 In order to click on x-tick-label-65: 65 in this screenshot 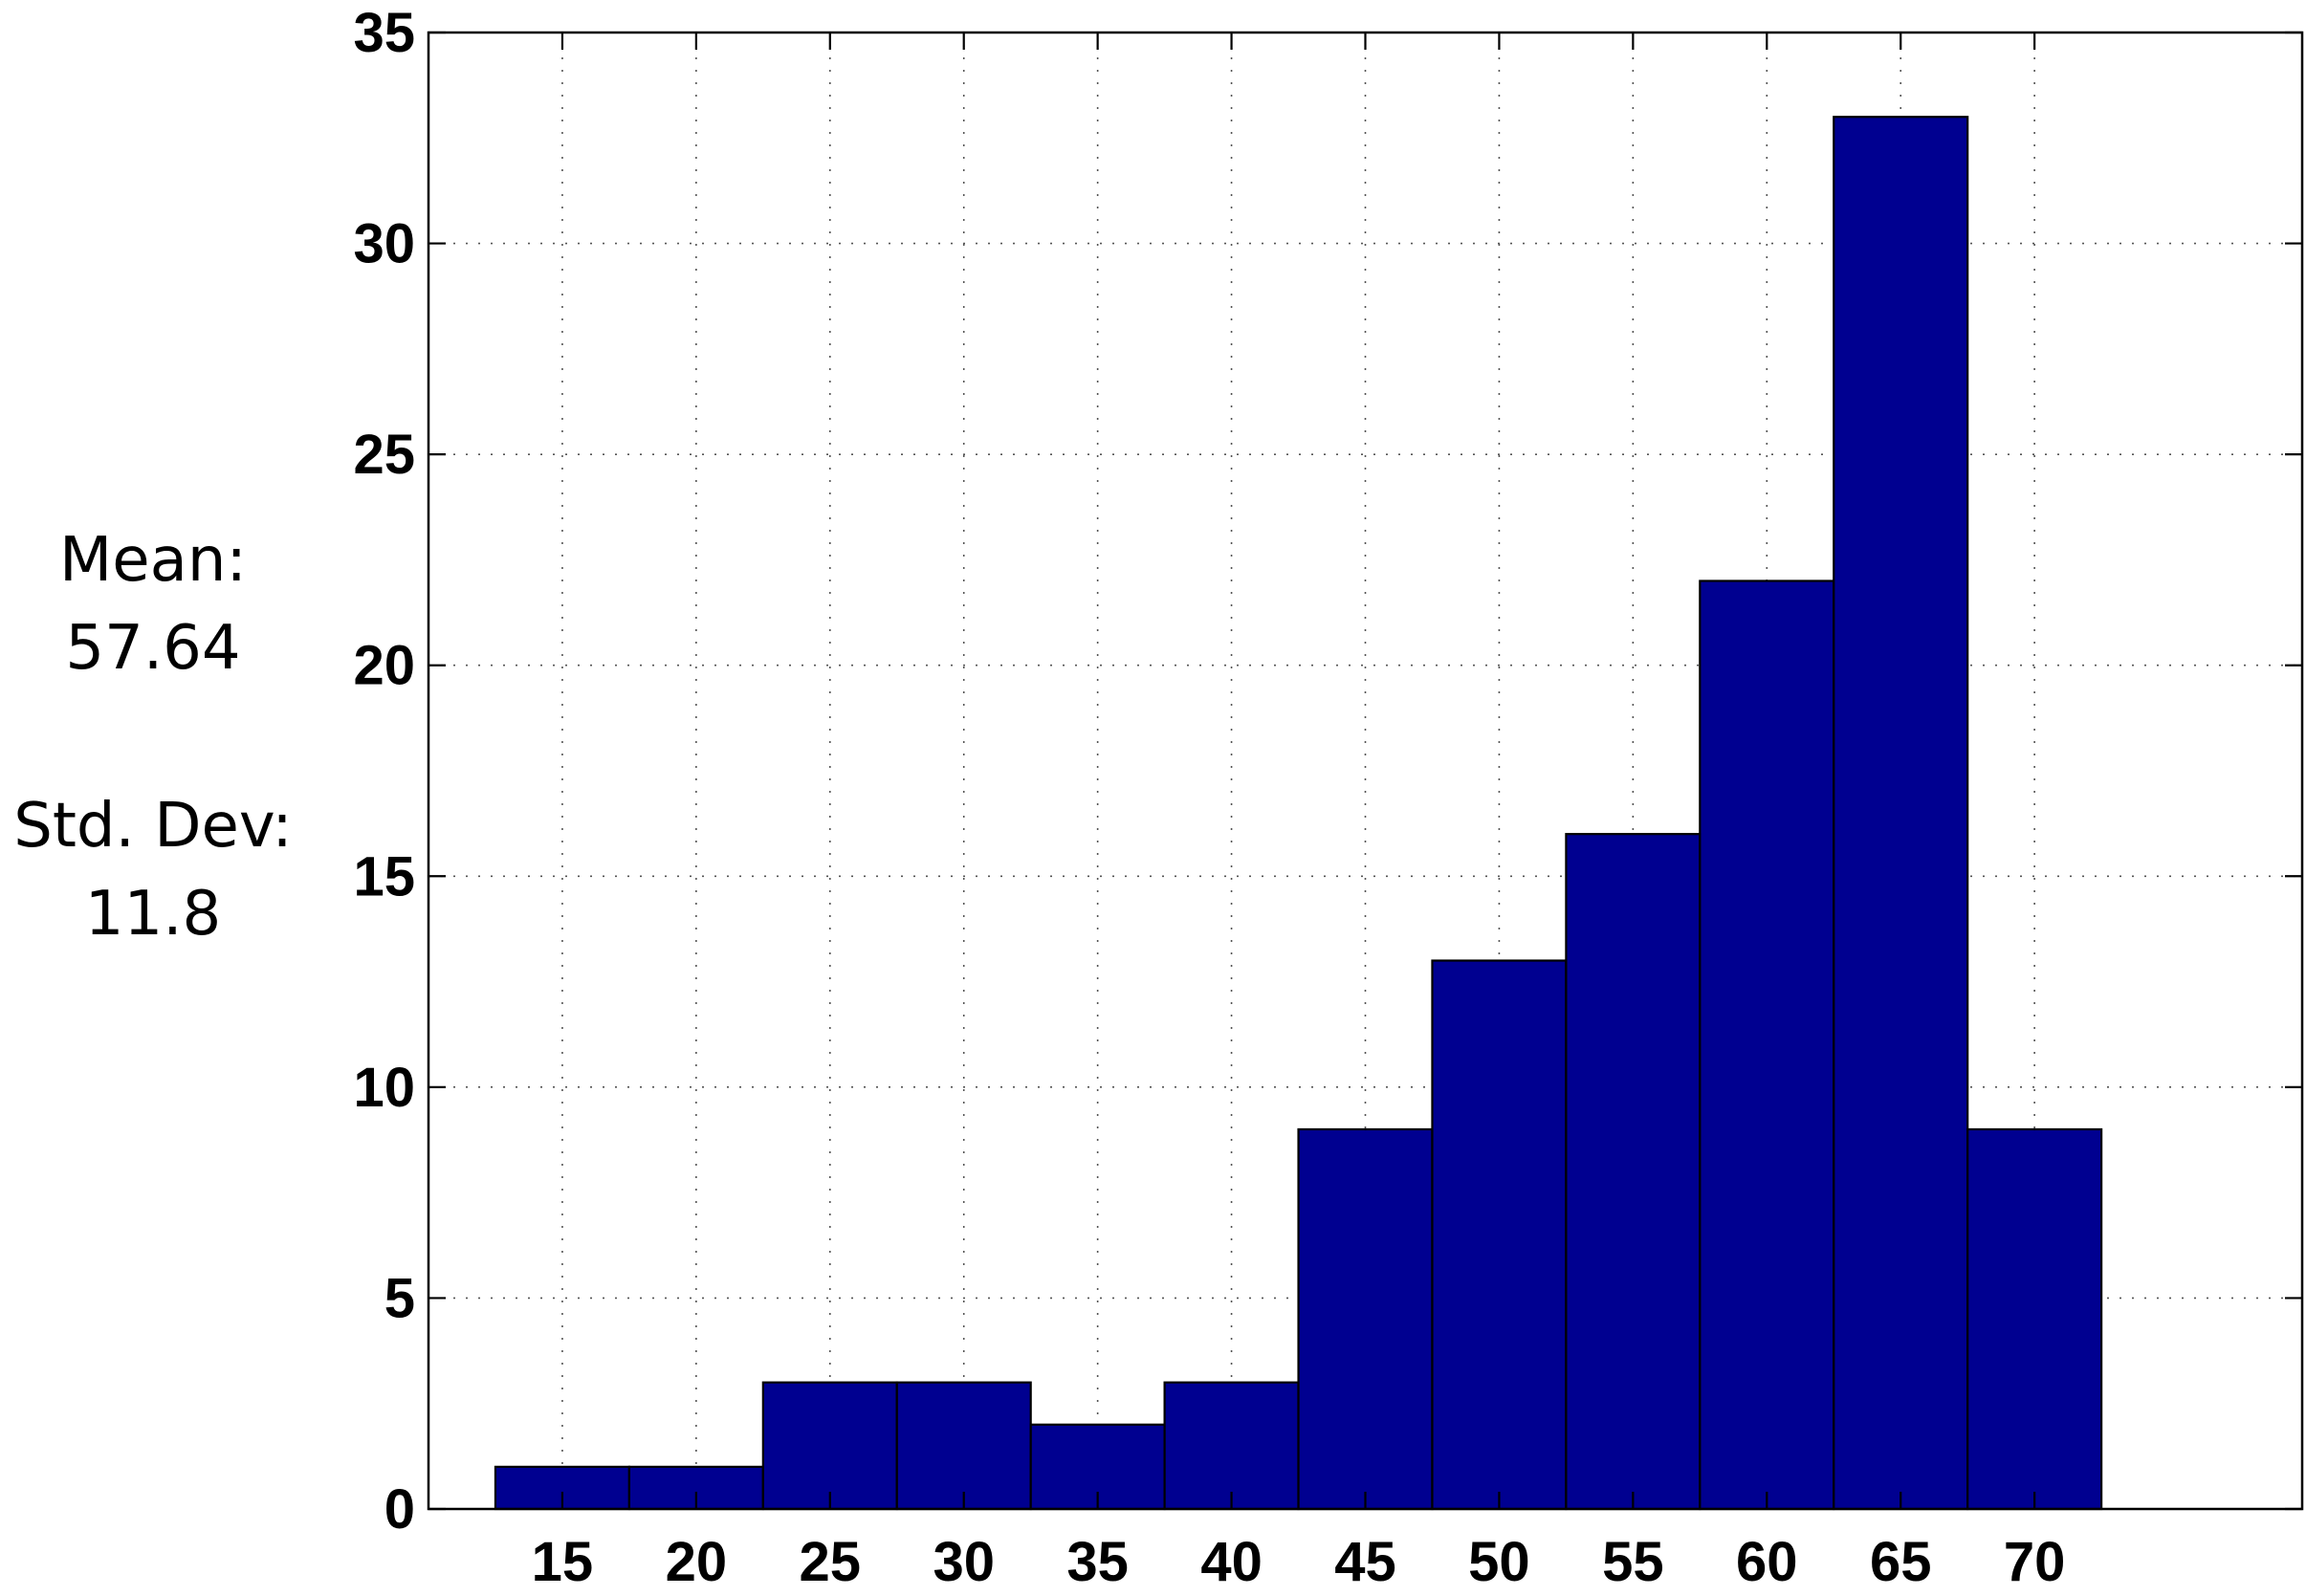, I will do `click(1901, 1562)`.